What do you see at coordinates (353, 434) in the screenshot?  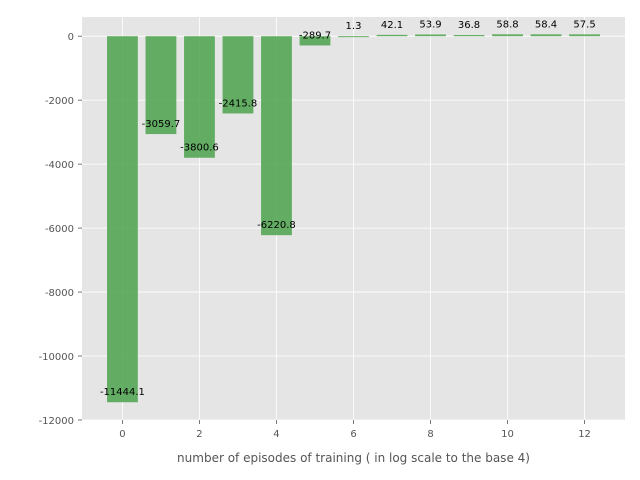 I see `x-tick-label: 6` at bounding box center [353, 434].